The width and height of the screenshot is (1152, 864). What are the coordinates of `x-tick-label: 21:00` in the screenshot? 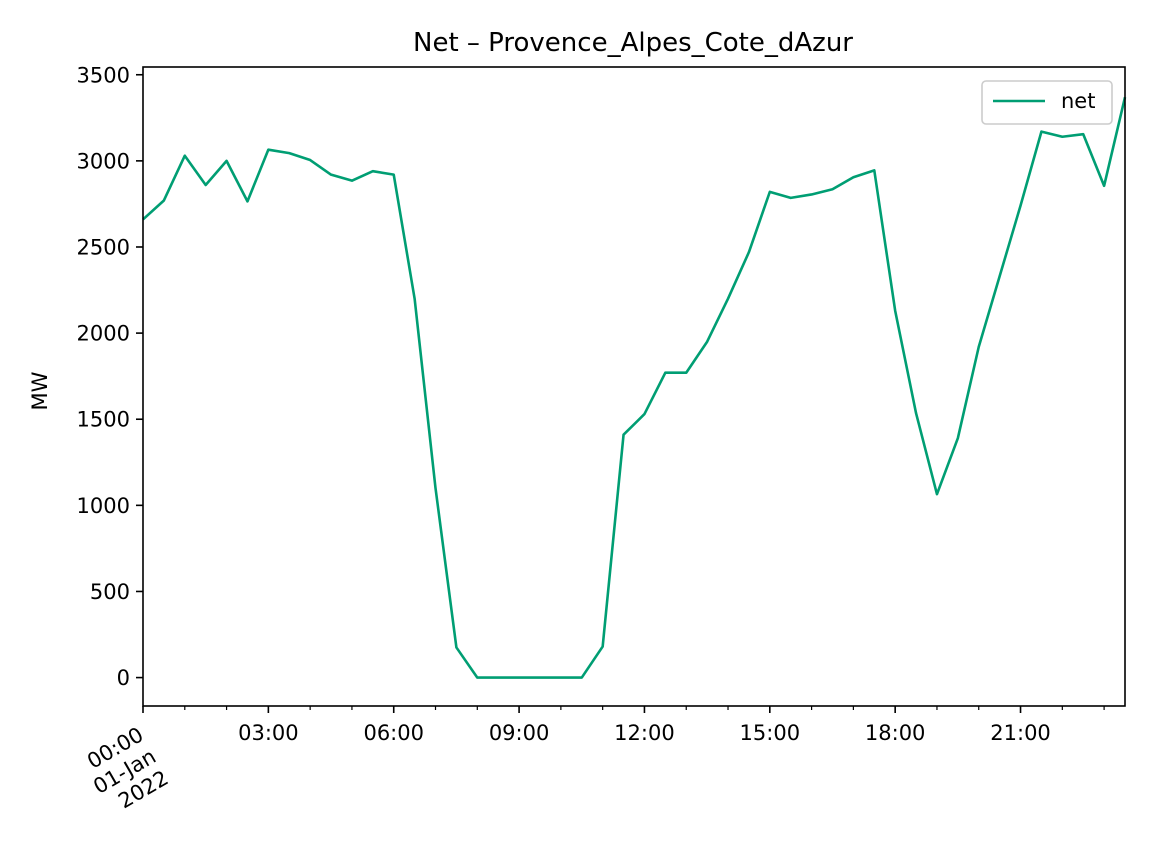 It's located at (1020, 733).